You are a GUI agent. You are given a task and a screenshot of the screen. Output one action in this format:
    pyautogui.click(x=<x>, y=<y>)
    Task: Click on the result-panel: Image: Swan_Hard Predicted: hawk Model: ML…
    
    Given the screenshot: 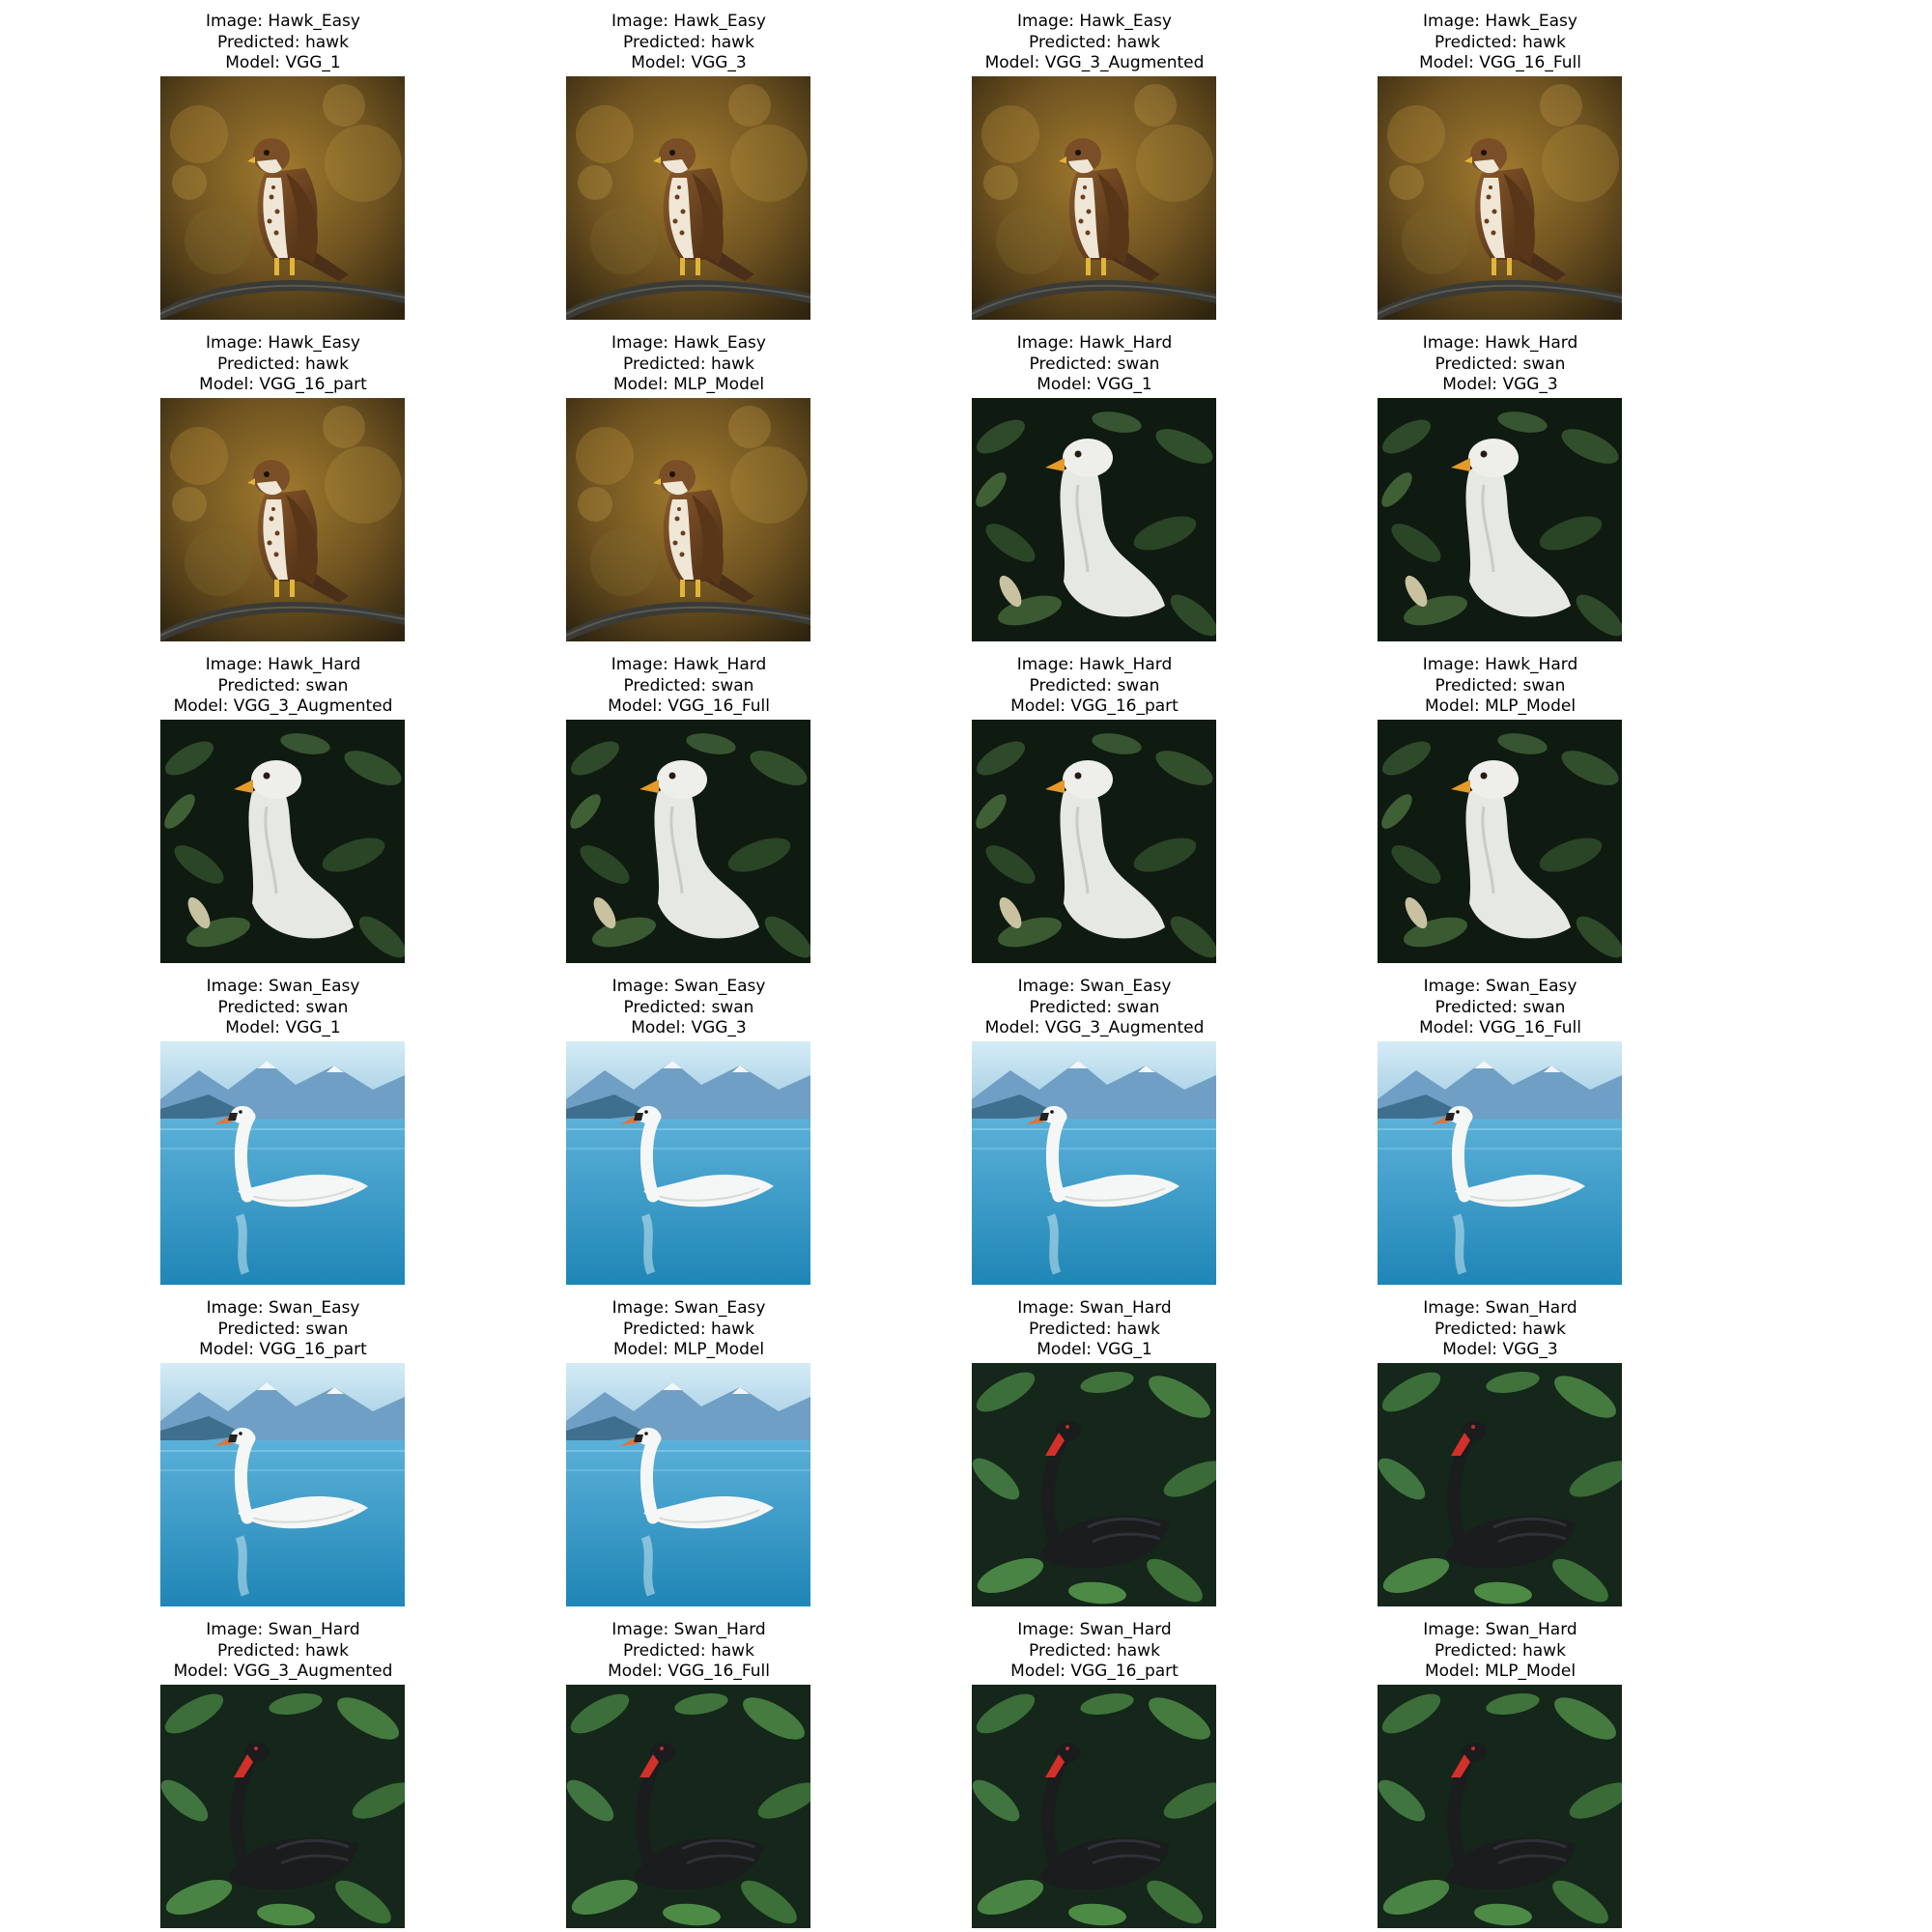 What is the action you would take?
    pyautogui.click(x=1500, y=1768)
    